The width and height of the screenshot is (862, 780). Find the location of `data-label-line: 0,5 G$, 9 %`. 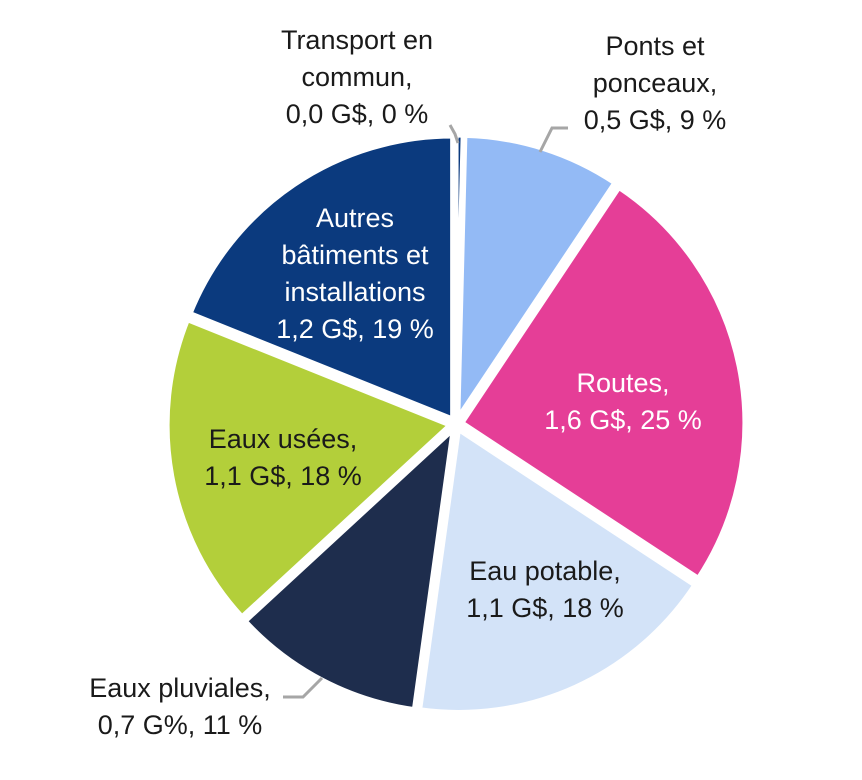

data-label-line: 0,5 G$, 9 % is located at coordinates (655, 120).